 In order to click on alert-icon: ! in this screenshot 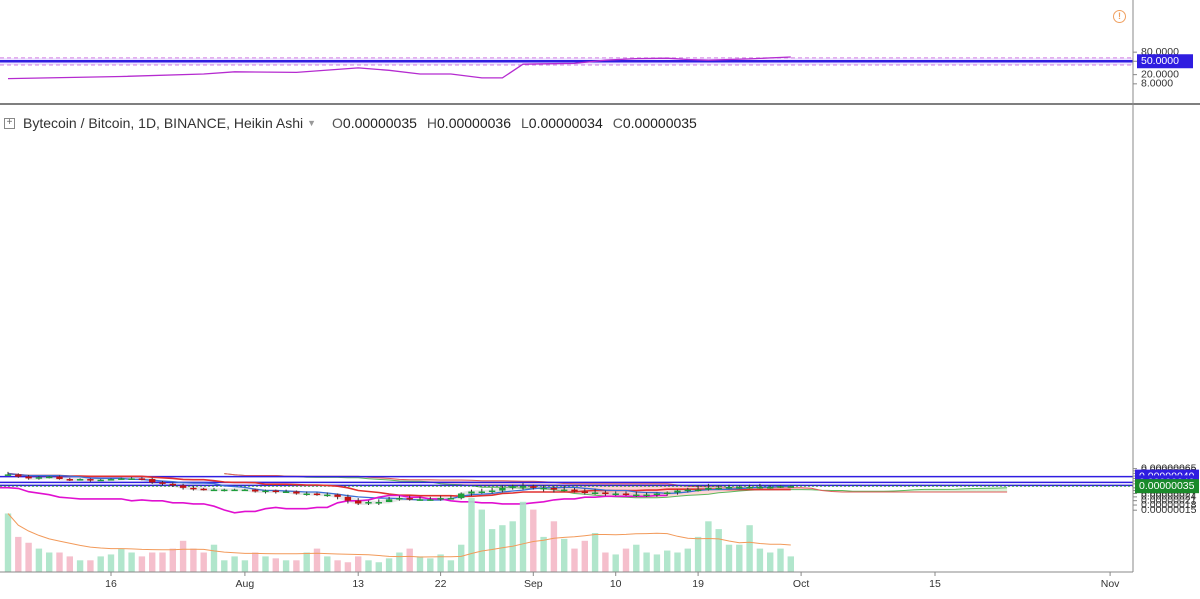, I will do `click(1119, 16)`.